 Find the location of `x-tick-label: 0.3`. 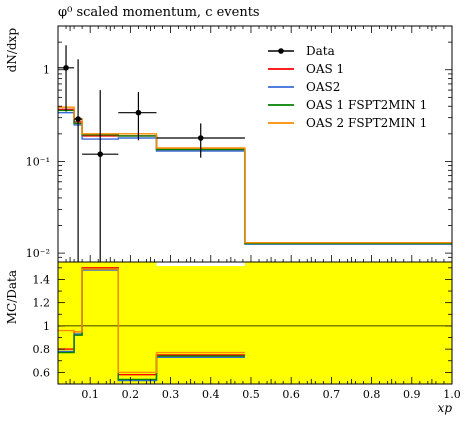

x-tick-label: 0.3 is located at coordinates (171, 394).